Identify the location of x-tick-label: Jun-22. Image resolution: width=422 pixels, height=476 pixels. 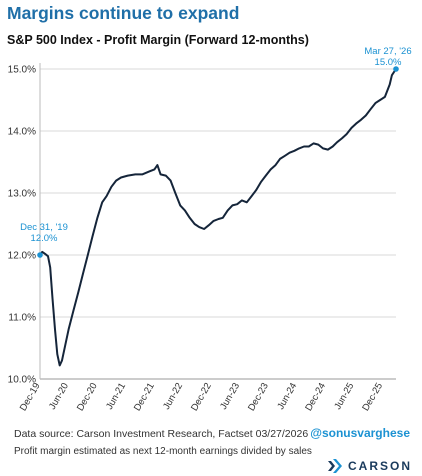
(173, 396).